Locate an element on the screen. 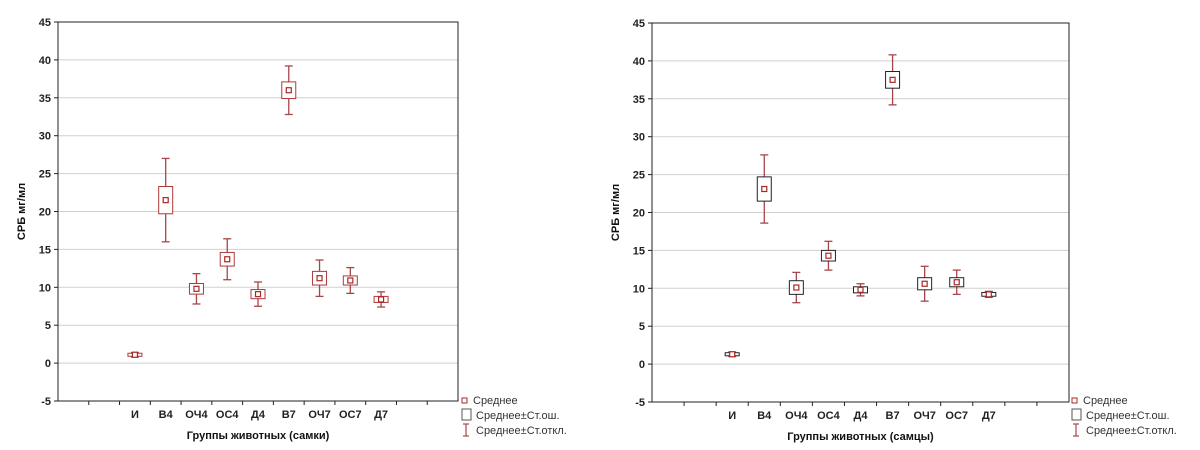 The image size is (1200, 450). box-marks is located at coordinates (258, 211).